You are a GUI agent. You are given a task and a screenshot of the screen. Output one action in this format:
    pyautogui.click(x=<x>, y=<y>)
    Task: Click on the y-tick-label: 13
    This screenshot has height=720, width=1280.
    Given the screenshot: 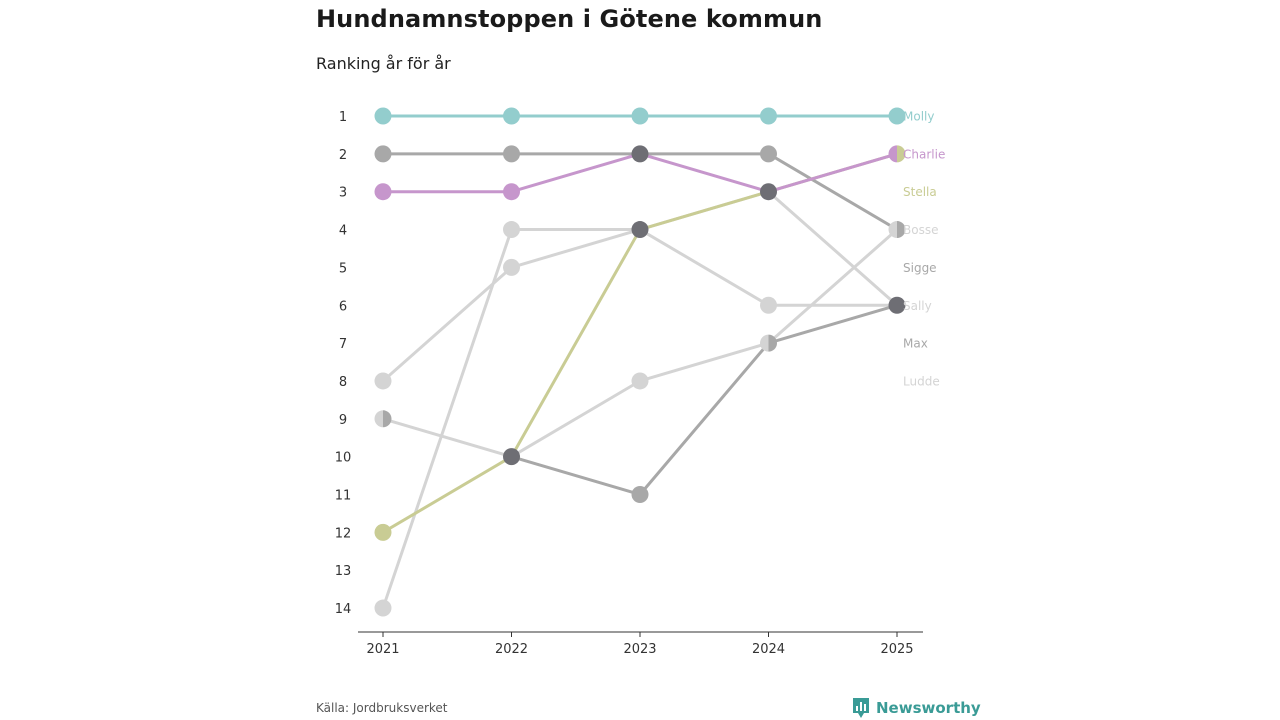 What is the action you would take?
    pyautogui.click(x=343, y=571)
    